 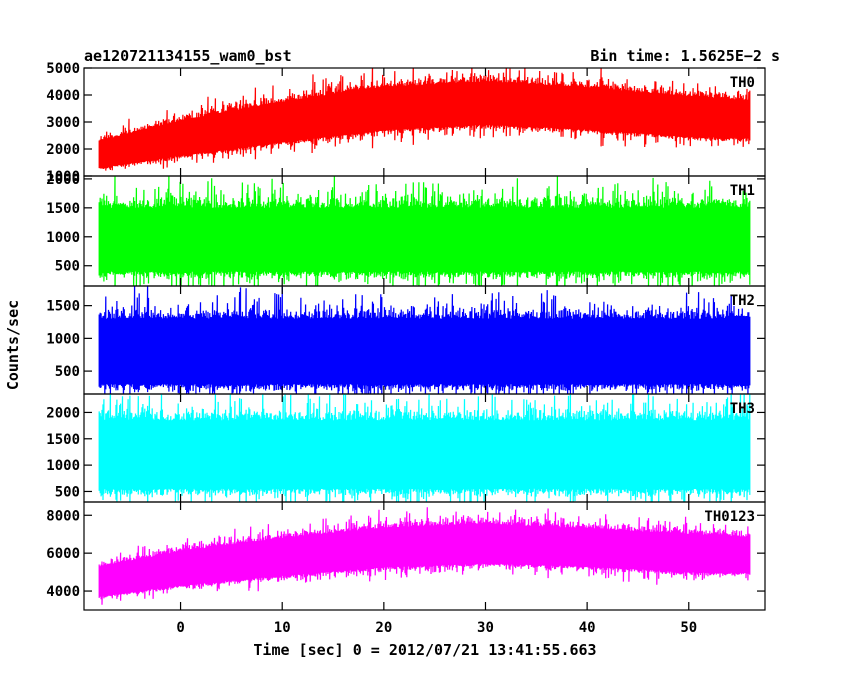 What do you see at coordinates (685, 56) in the screenshot?
I see `bin-time-label: Bin time: 1.5625E−2 s` at bounding box center [685, 56].